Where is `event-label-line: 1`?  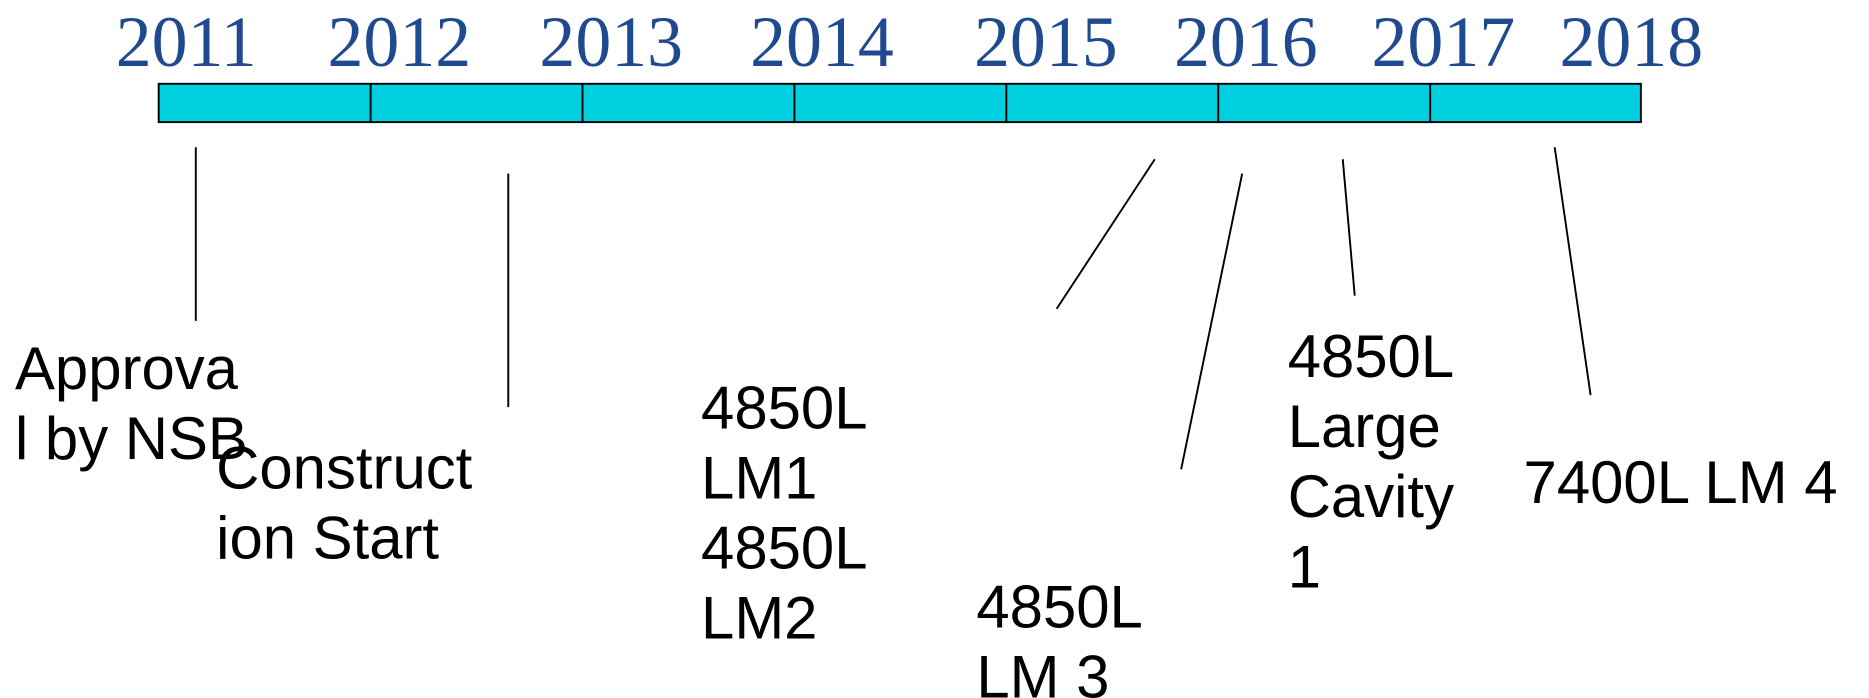 event-label-line: 1 is located at coordinates (1304, 566).